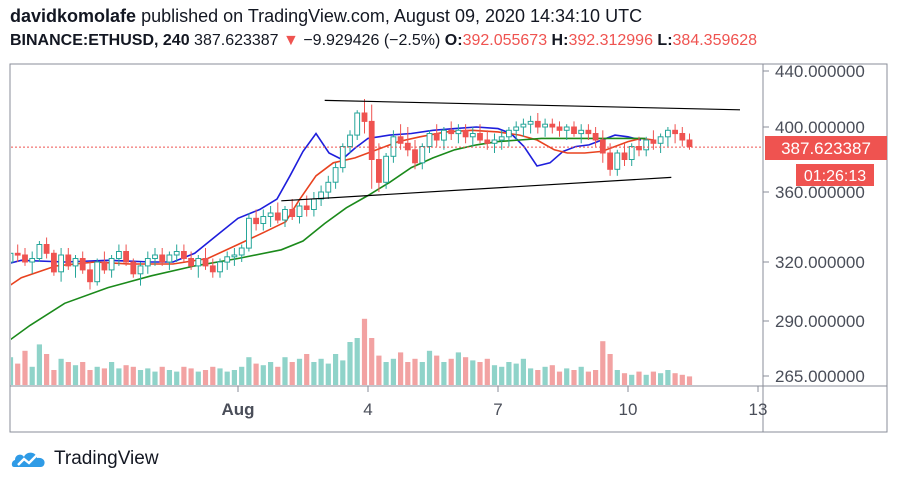  I want to click on price-tick-label: 265.000000, so click(820, 376).